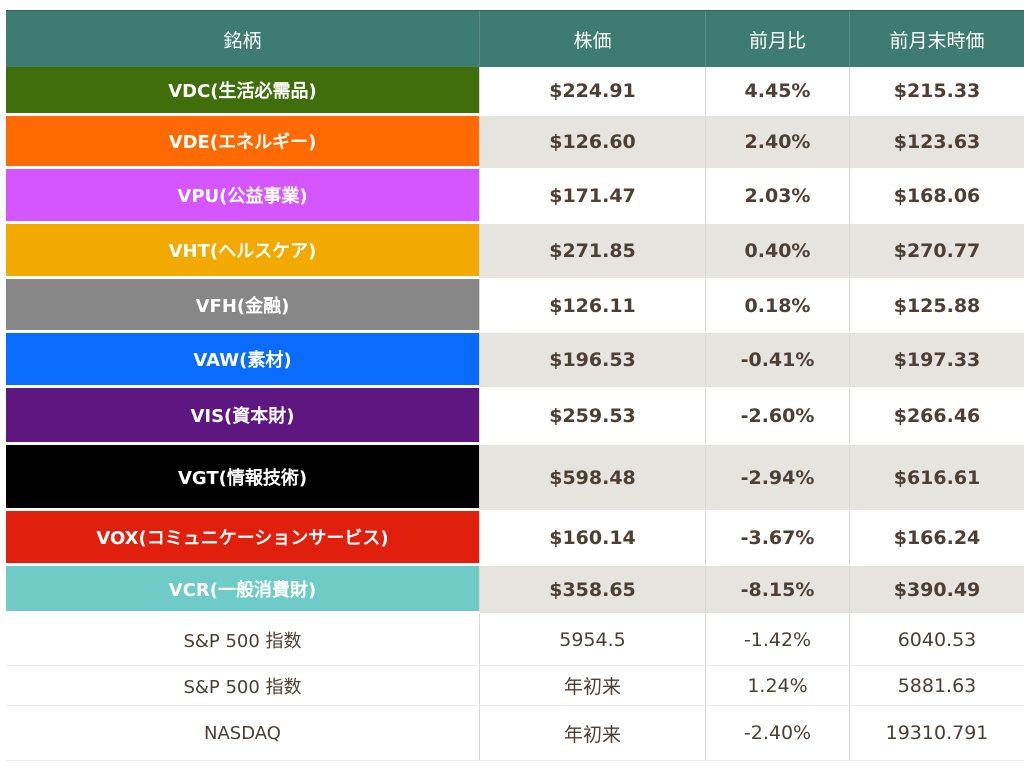 Image resolution: width=1024 pixels, height=776 pixels. What do you see at coordinates (243, 360) in the screenshot?
I see `ticker-cell: VAW(素材)` at bounding box center [243, 360].